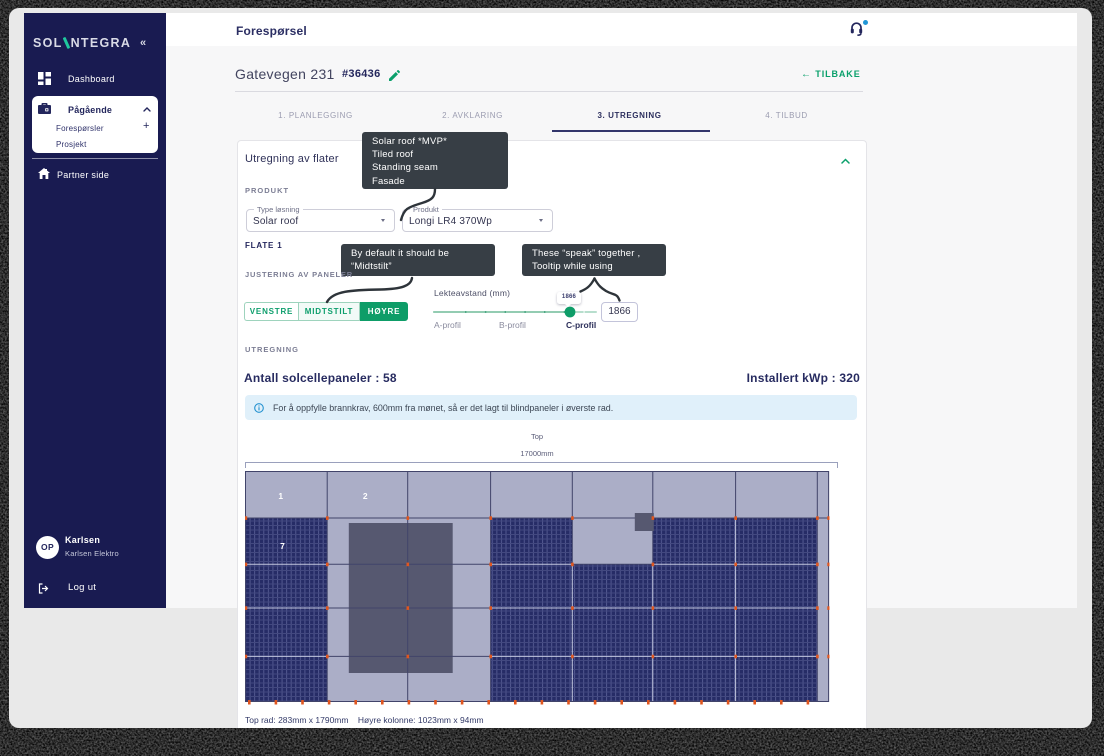 This screenshot has height=756, width=1104. What do you see at coordinates (280, 496) in the screenshot?
I see `svg-text: 1` at bounding box center [280, 496].